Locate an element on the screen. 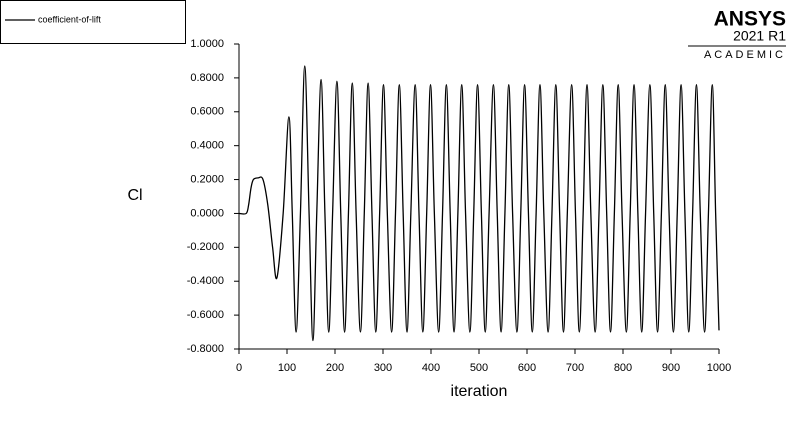 This screenshot has width=800, height=436. brand-name: ANSYS is located at coordinates (750, 19).